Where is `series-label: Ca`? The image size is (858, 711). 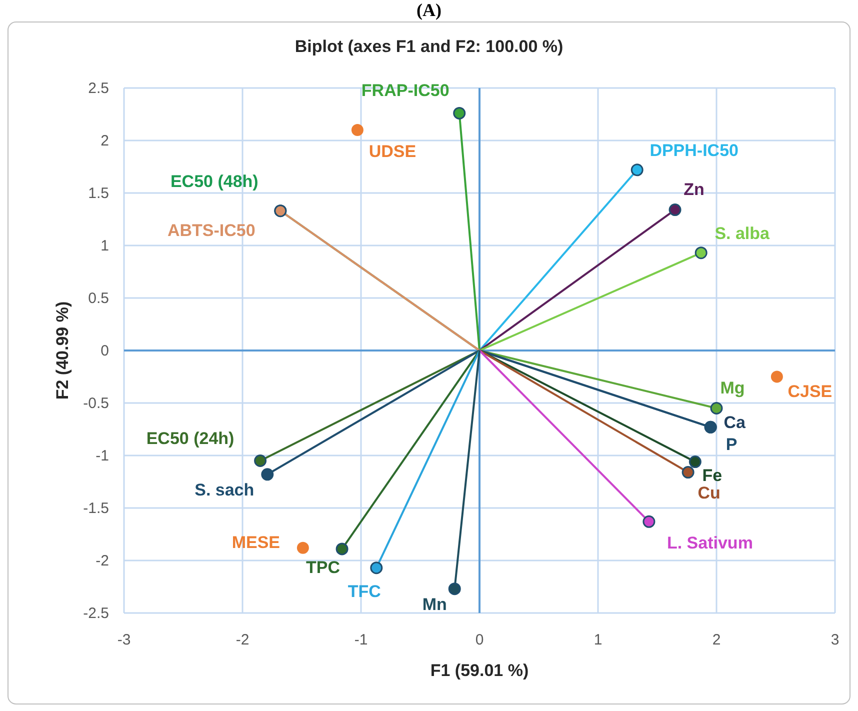 series-label: Ca is located at coordinates (735, 422).